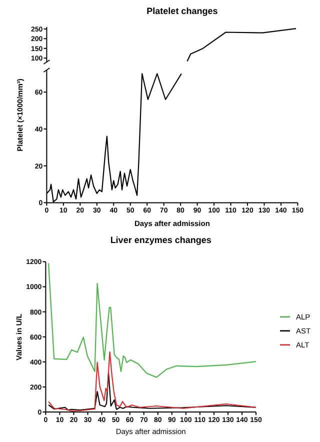  What do you see at coordinates (161, 240) in the screenshot?
I see `chart-title: Liver enzymes changes` at bounding box center [161, 240].